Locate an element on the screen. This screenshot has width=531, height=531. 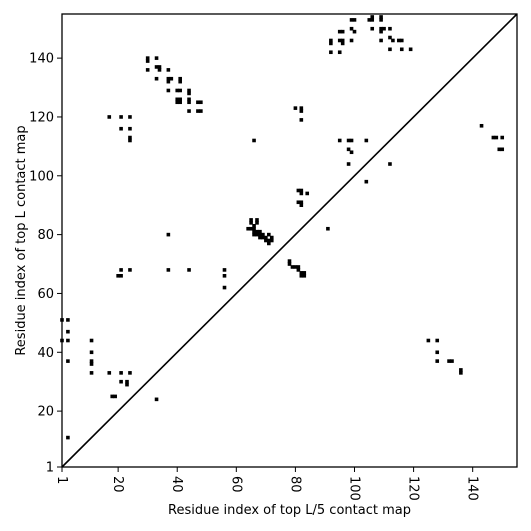
y-tick-label: 60 is located at coordinates (45, 294).